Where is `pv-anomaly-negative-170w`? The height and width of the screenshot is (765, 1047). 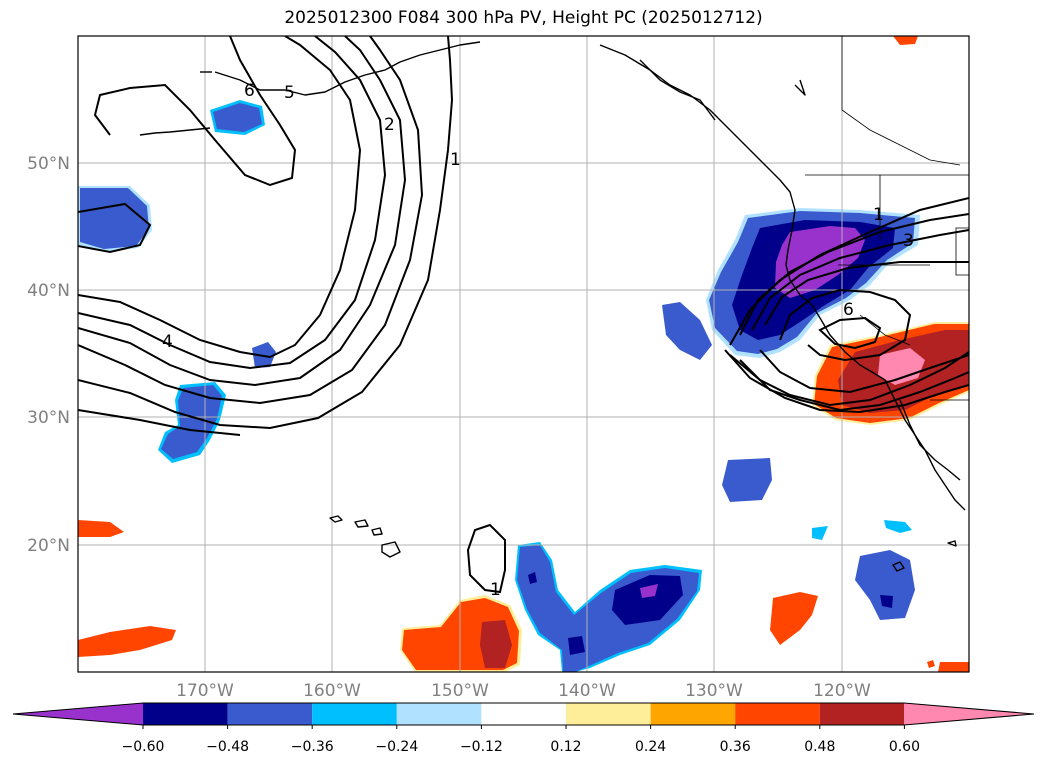
pv-anomaly-negative-170w is located at coordinates (192, 422).